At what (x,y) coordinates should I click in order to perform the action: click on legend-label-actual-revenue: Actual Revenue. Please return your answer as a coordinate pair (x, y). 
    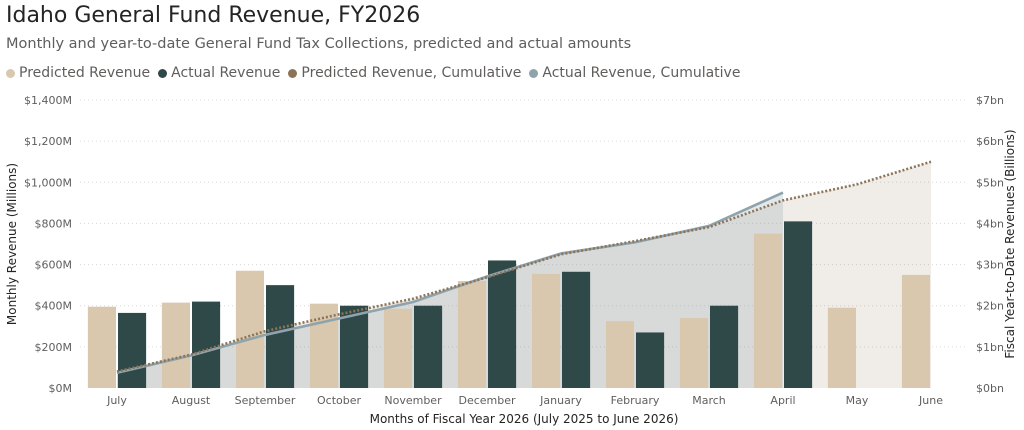
    Looking at the image, I should click on (226, 73).